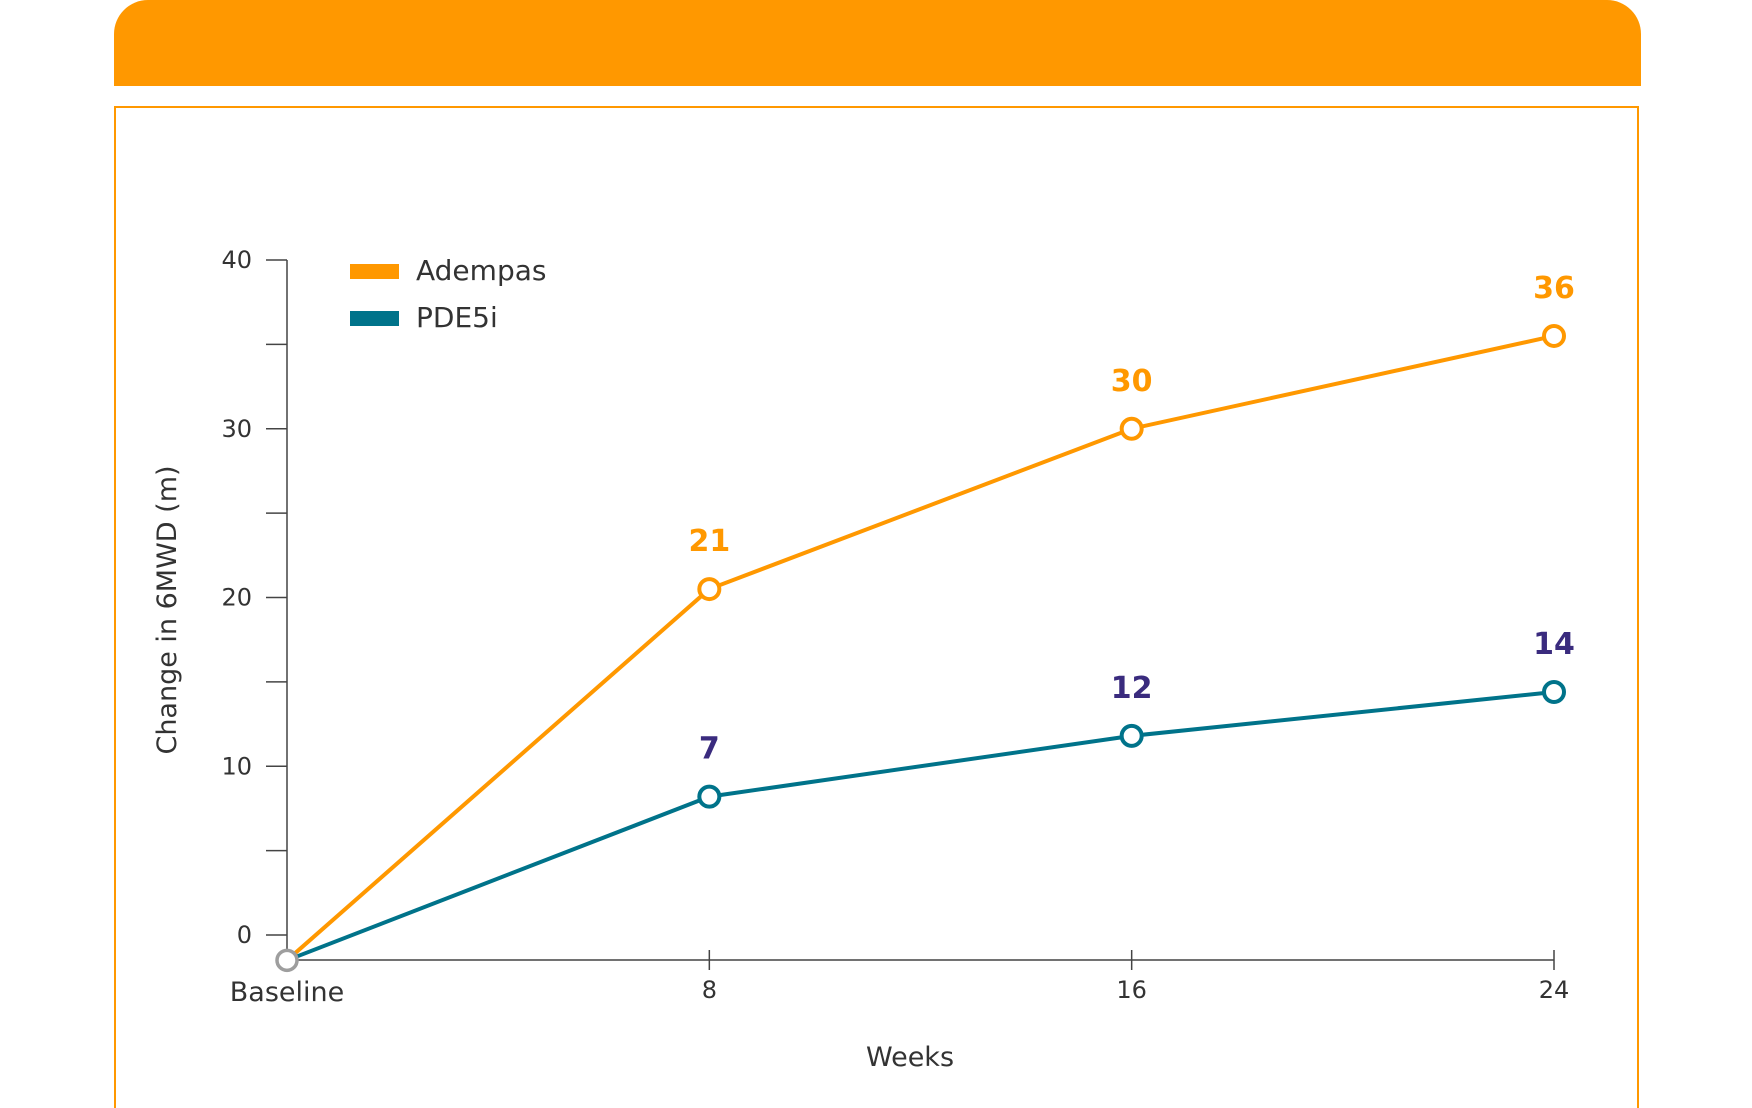 This screenshot has width=1752, height=1108. What do you see at coordinates (1554, 644) in the screenshot?
I see `data-label-pde5i: 14` at bounding box center [1554, 644].